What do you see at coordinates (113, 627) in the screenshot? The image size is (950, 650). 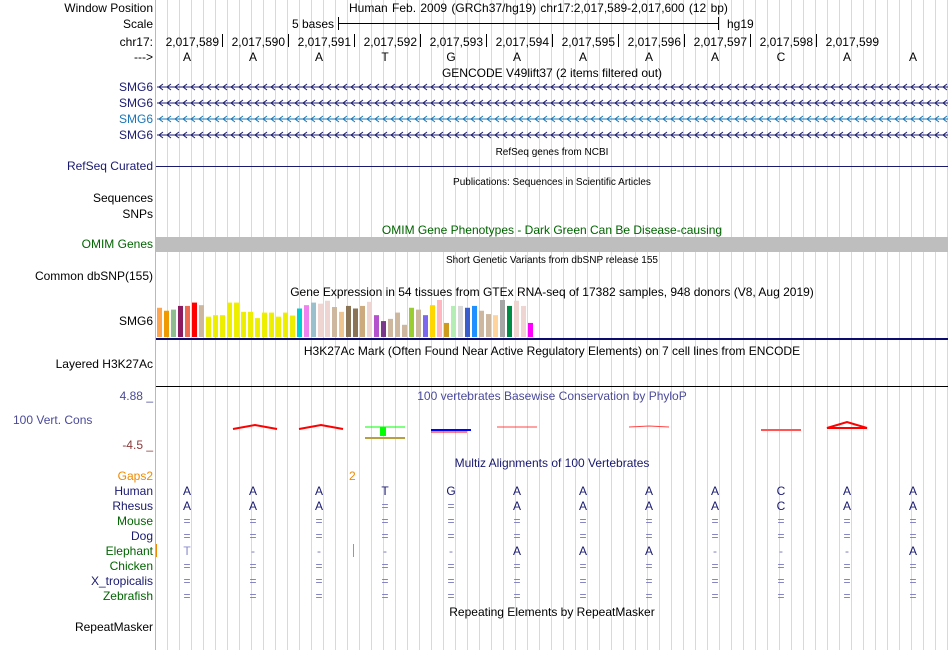 I see `repeatmasker-label: RepeatMasker` at bounding box center [113, 627].